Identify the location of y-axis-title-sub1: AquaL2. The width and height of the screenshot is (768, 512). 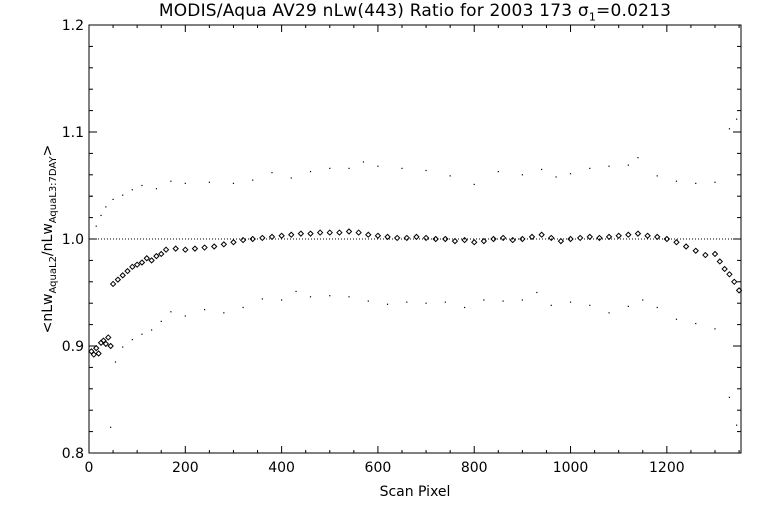
(53, 274).